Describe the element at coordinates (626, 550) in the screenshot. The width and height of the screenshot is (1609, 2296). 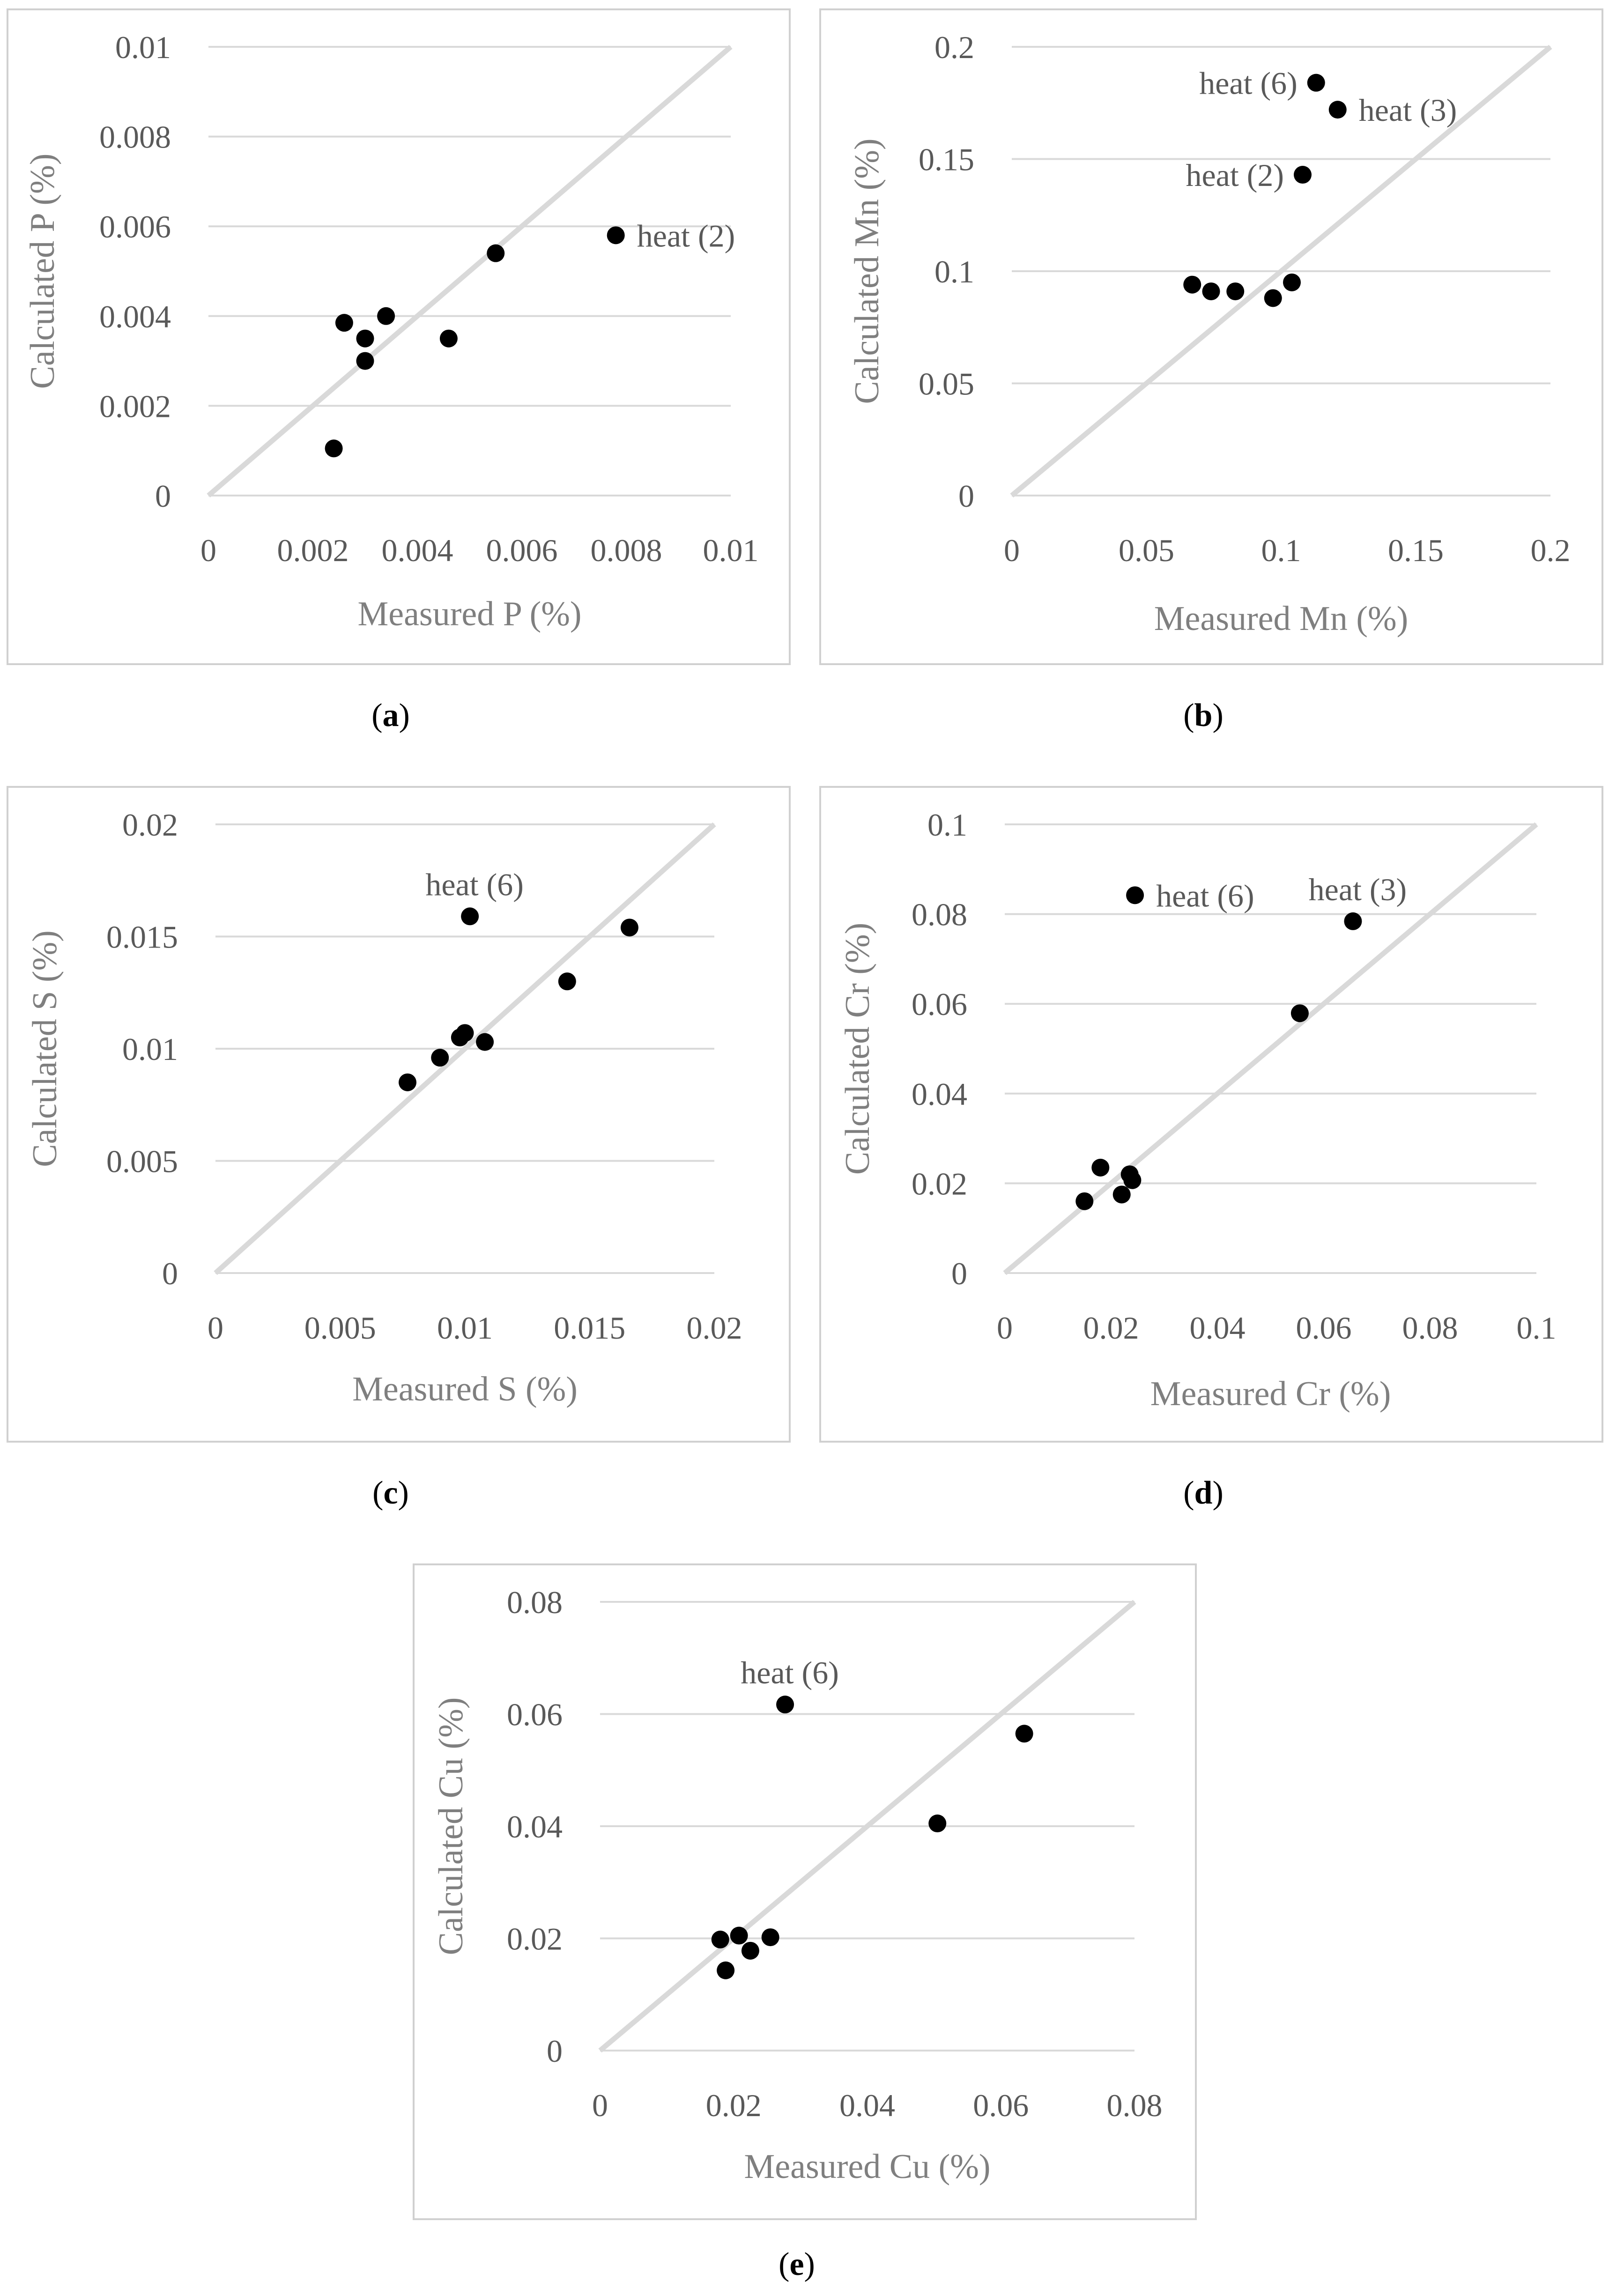
I see `x-tick-label: 0.008` at that location.